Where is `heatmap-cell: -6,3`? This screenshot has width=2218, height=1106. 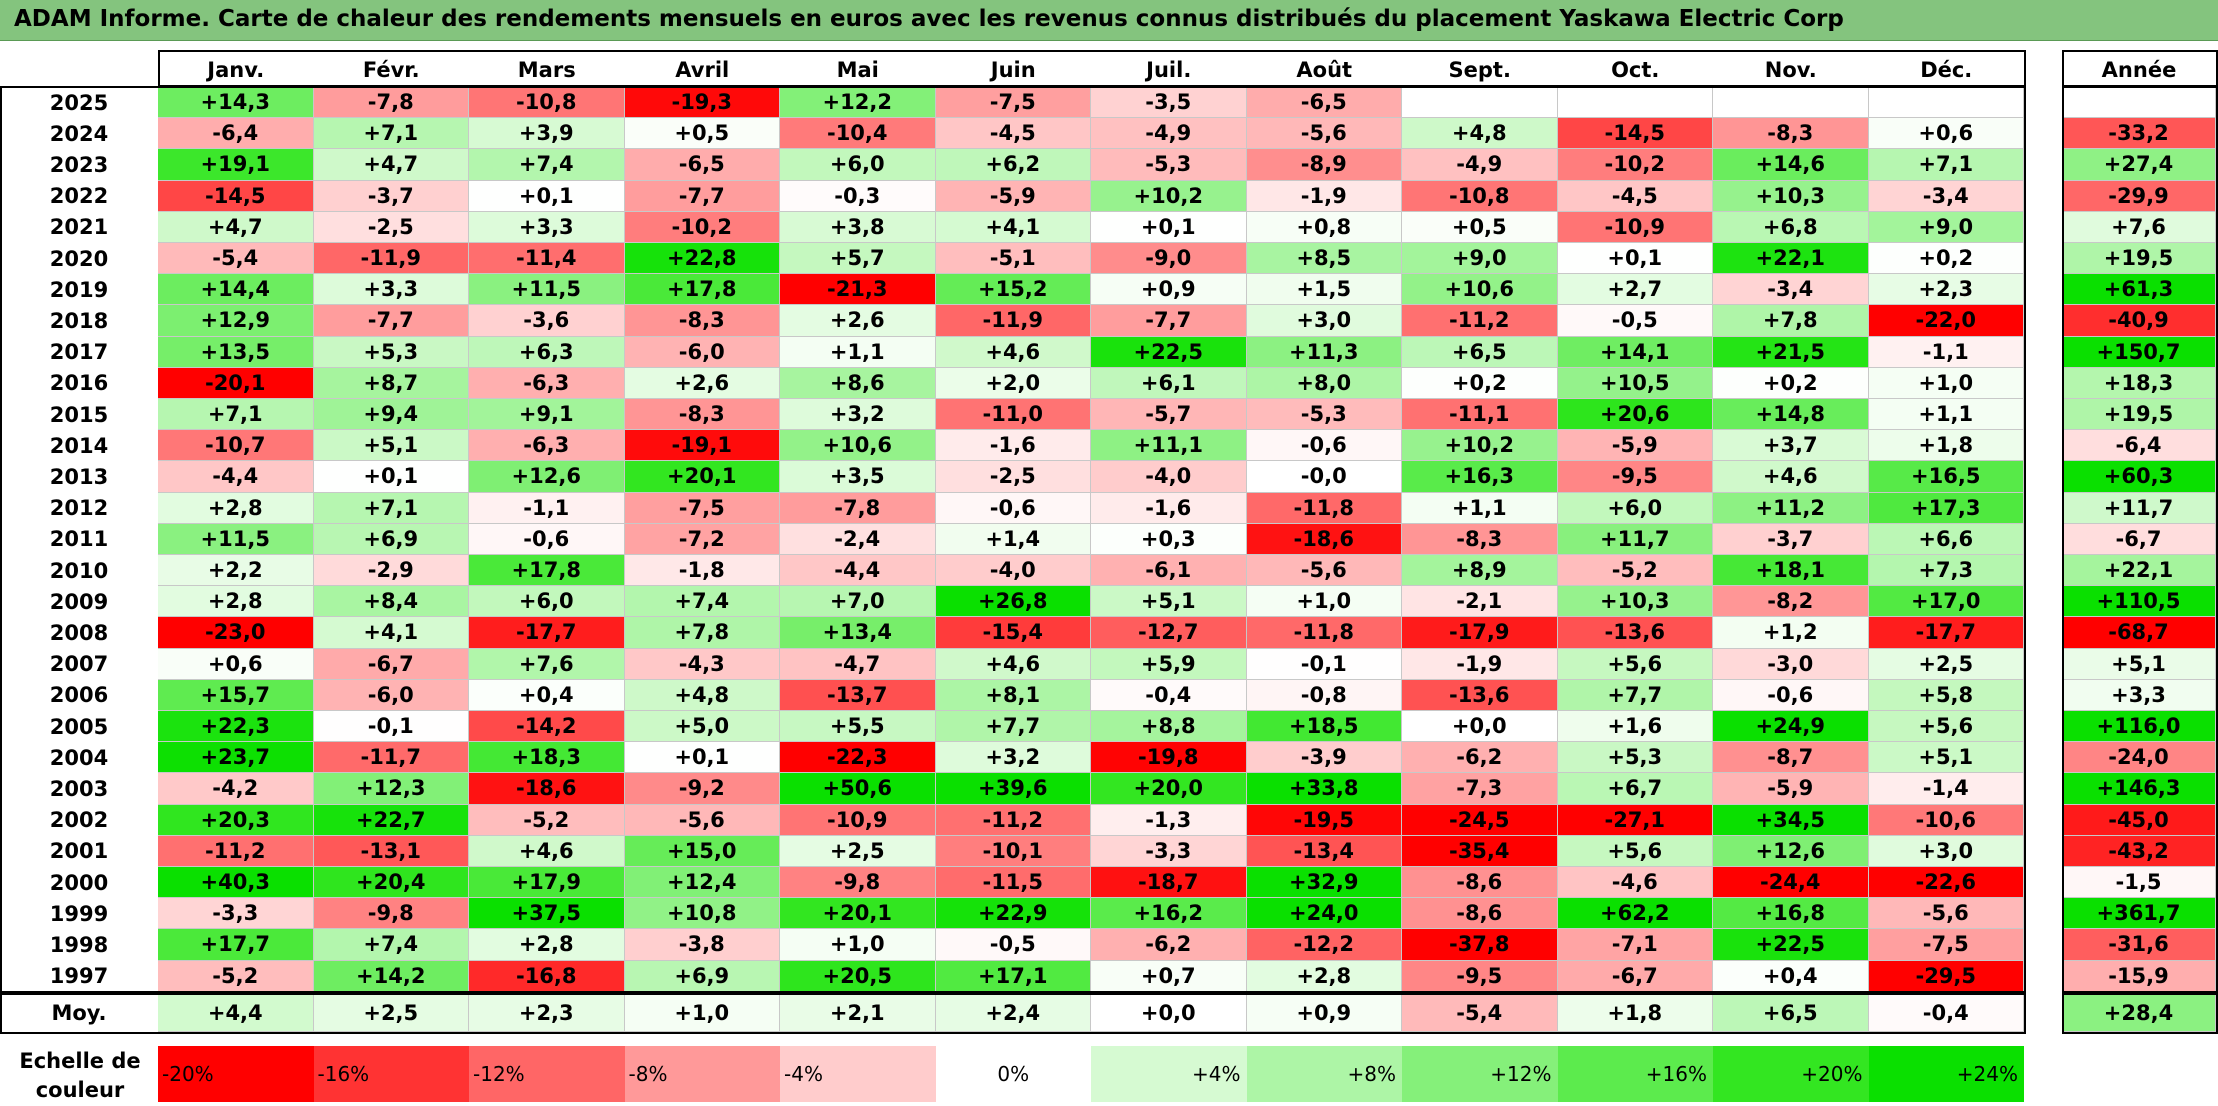
heatmap-cell: -6,3 is located at coordinates (547, 383).